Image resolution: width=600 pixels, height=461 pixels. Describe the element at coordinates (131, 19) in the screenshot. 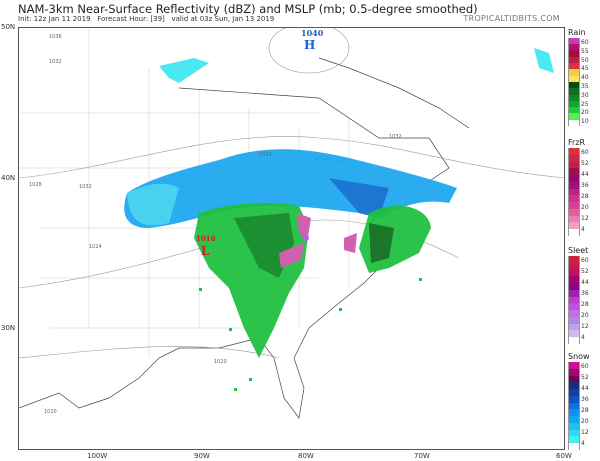

I see `forecast-hour: Forecast Hour: [39]` at that location.